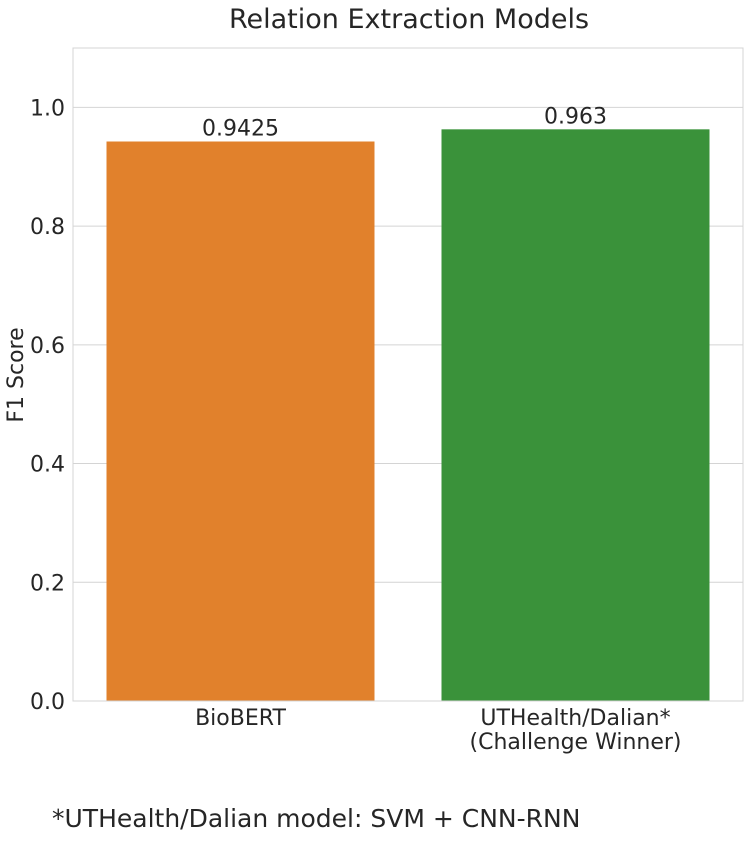 Image resolution: width=750 pixels, height=842 pixels. What do you see at coordinates (316, 818) in the screenshot?
I see `footnote: *UTHealth/Dalian model: SVM + CNN-RNN` at bounding box center [316, 818].